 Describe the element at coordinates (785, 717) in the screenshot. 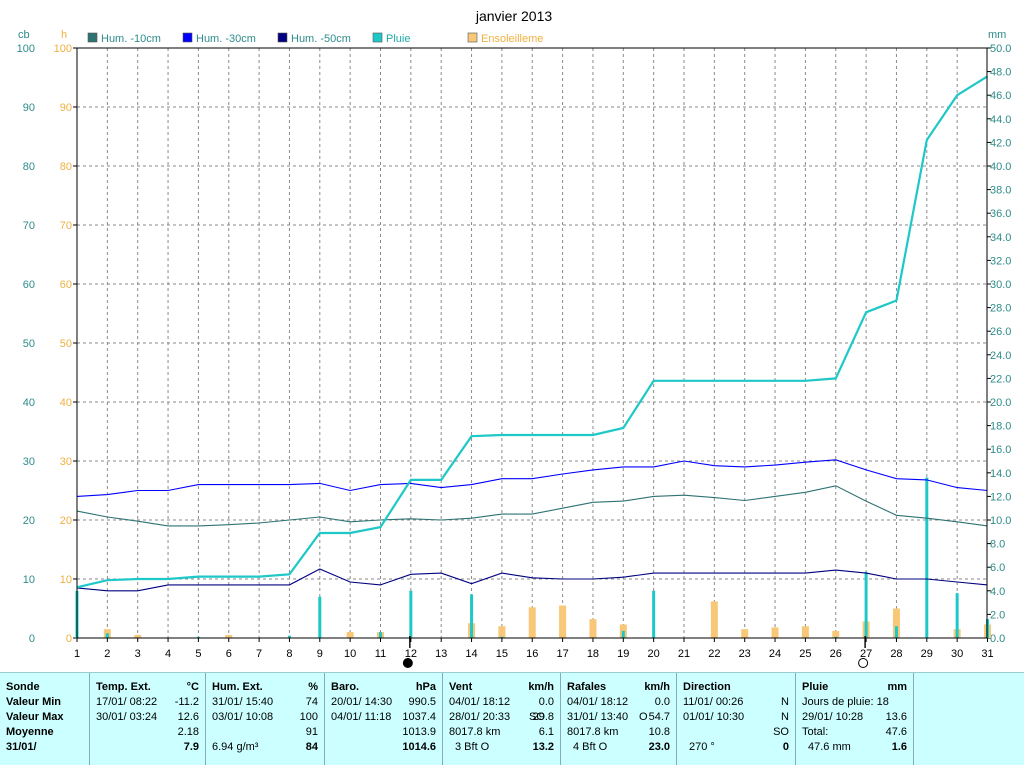

I see `direction-max: N` at that location.